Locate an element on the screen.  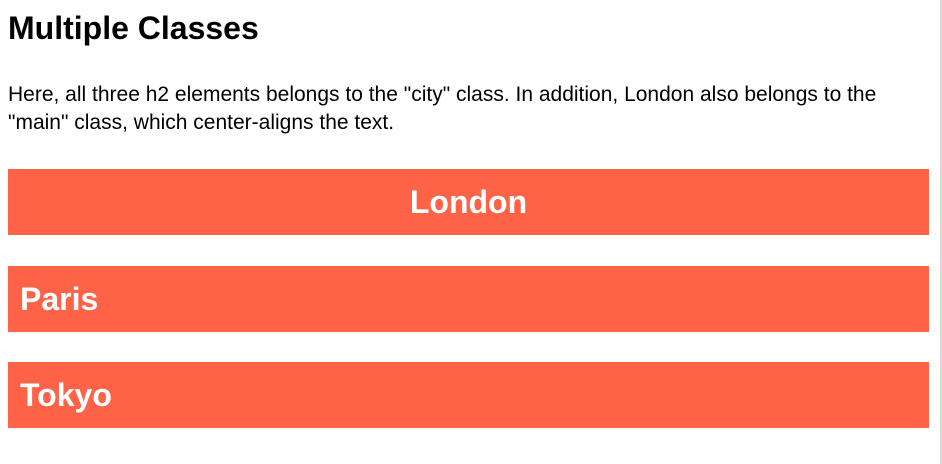
city-heading-london: London is located at coordinates (468, 202).